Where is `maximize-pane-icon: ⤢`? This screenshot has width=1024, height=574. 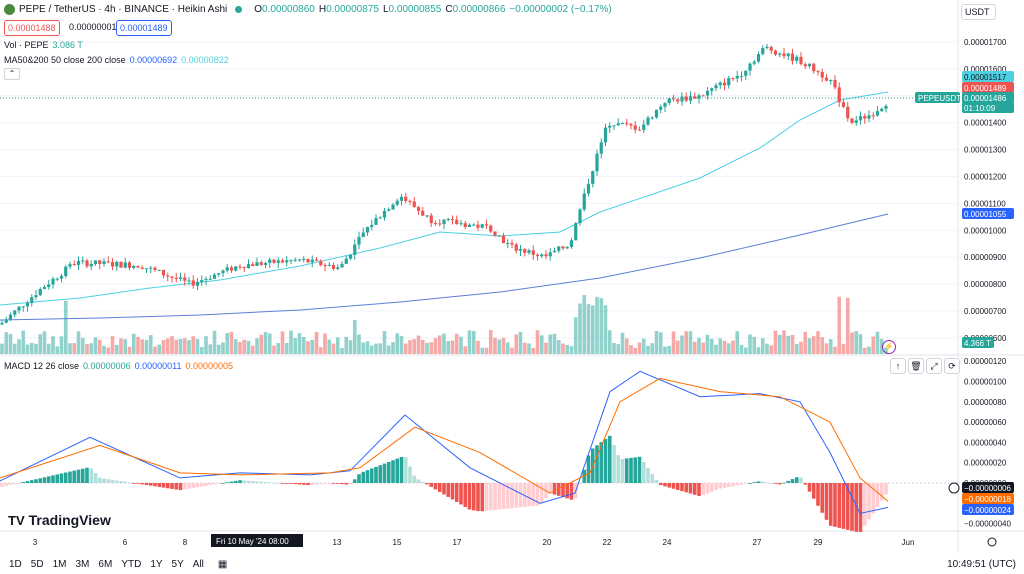 maximize-pane-icon: ⤢ is located at coordinates (934, 366).